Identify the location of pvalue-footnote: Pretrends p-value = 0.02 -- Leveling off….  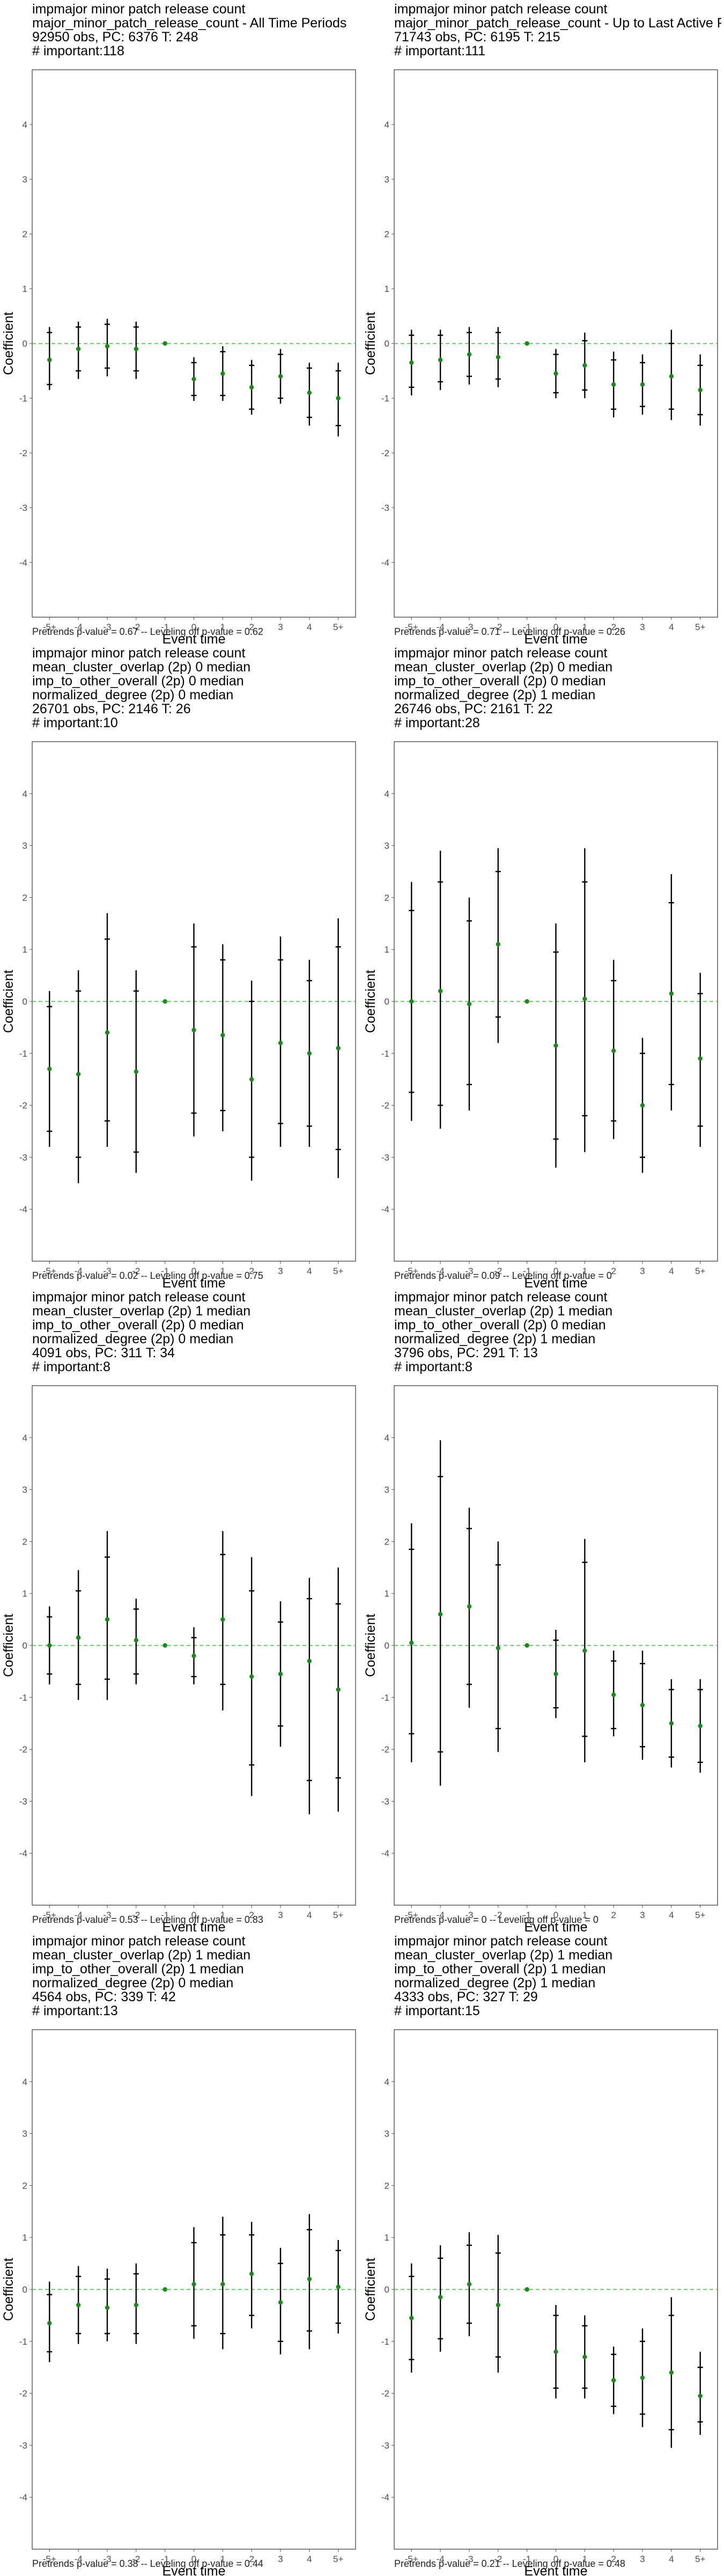
(147, 1275).